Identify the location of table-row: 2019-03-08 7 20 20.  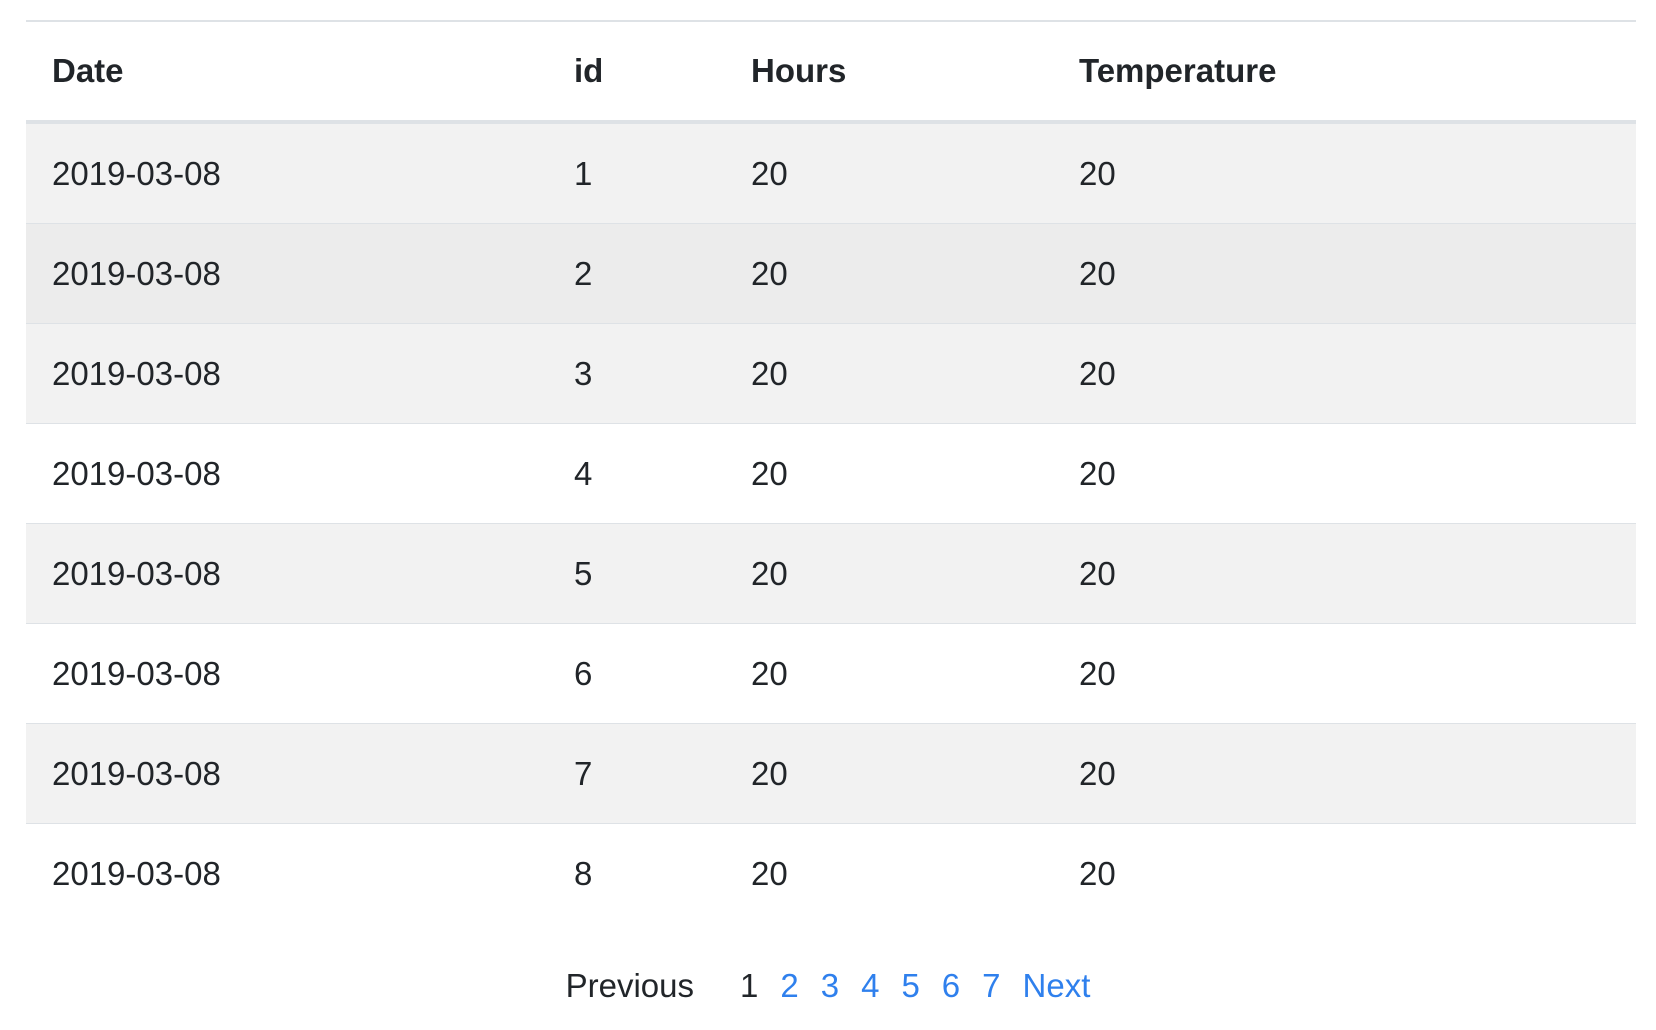
(831, 773).